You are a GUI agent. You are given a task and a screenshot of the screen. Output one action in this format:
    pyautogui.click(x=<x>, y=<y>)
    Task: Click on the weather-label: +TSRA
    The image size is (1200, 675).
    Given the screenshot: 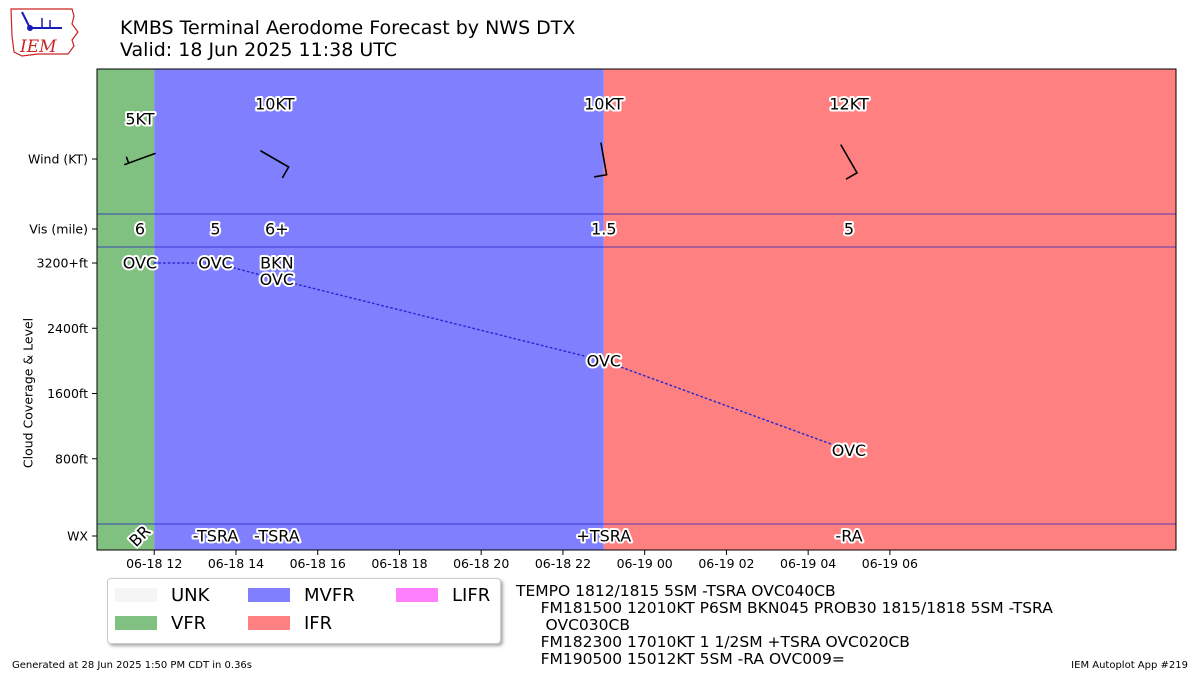 What is the action you would take?
    pyautogui.click(x=603, y=536)
    